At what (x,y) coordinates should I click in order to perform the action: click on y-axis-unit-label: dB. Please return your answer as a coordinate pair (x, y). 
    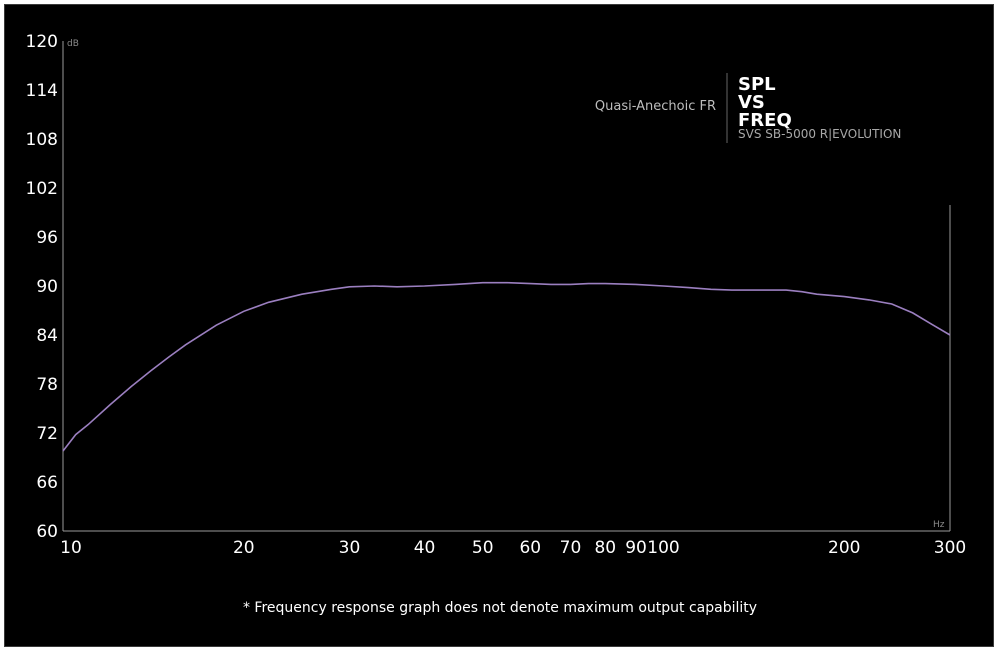
    Looking at the image, I should click on (73, 44).